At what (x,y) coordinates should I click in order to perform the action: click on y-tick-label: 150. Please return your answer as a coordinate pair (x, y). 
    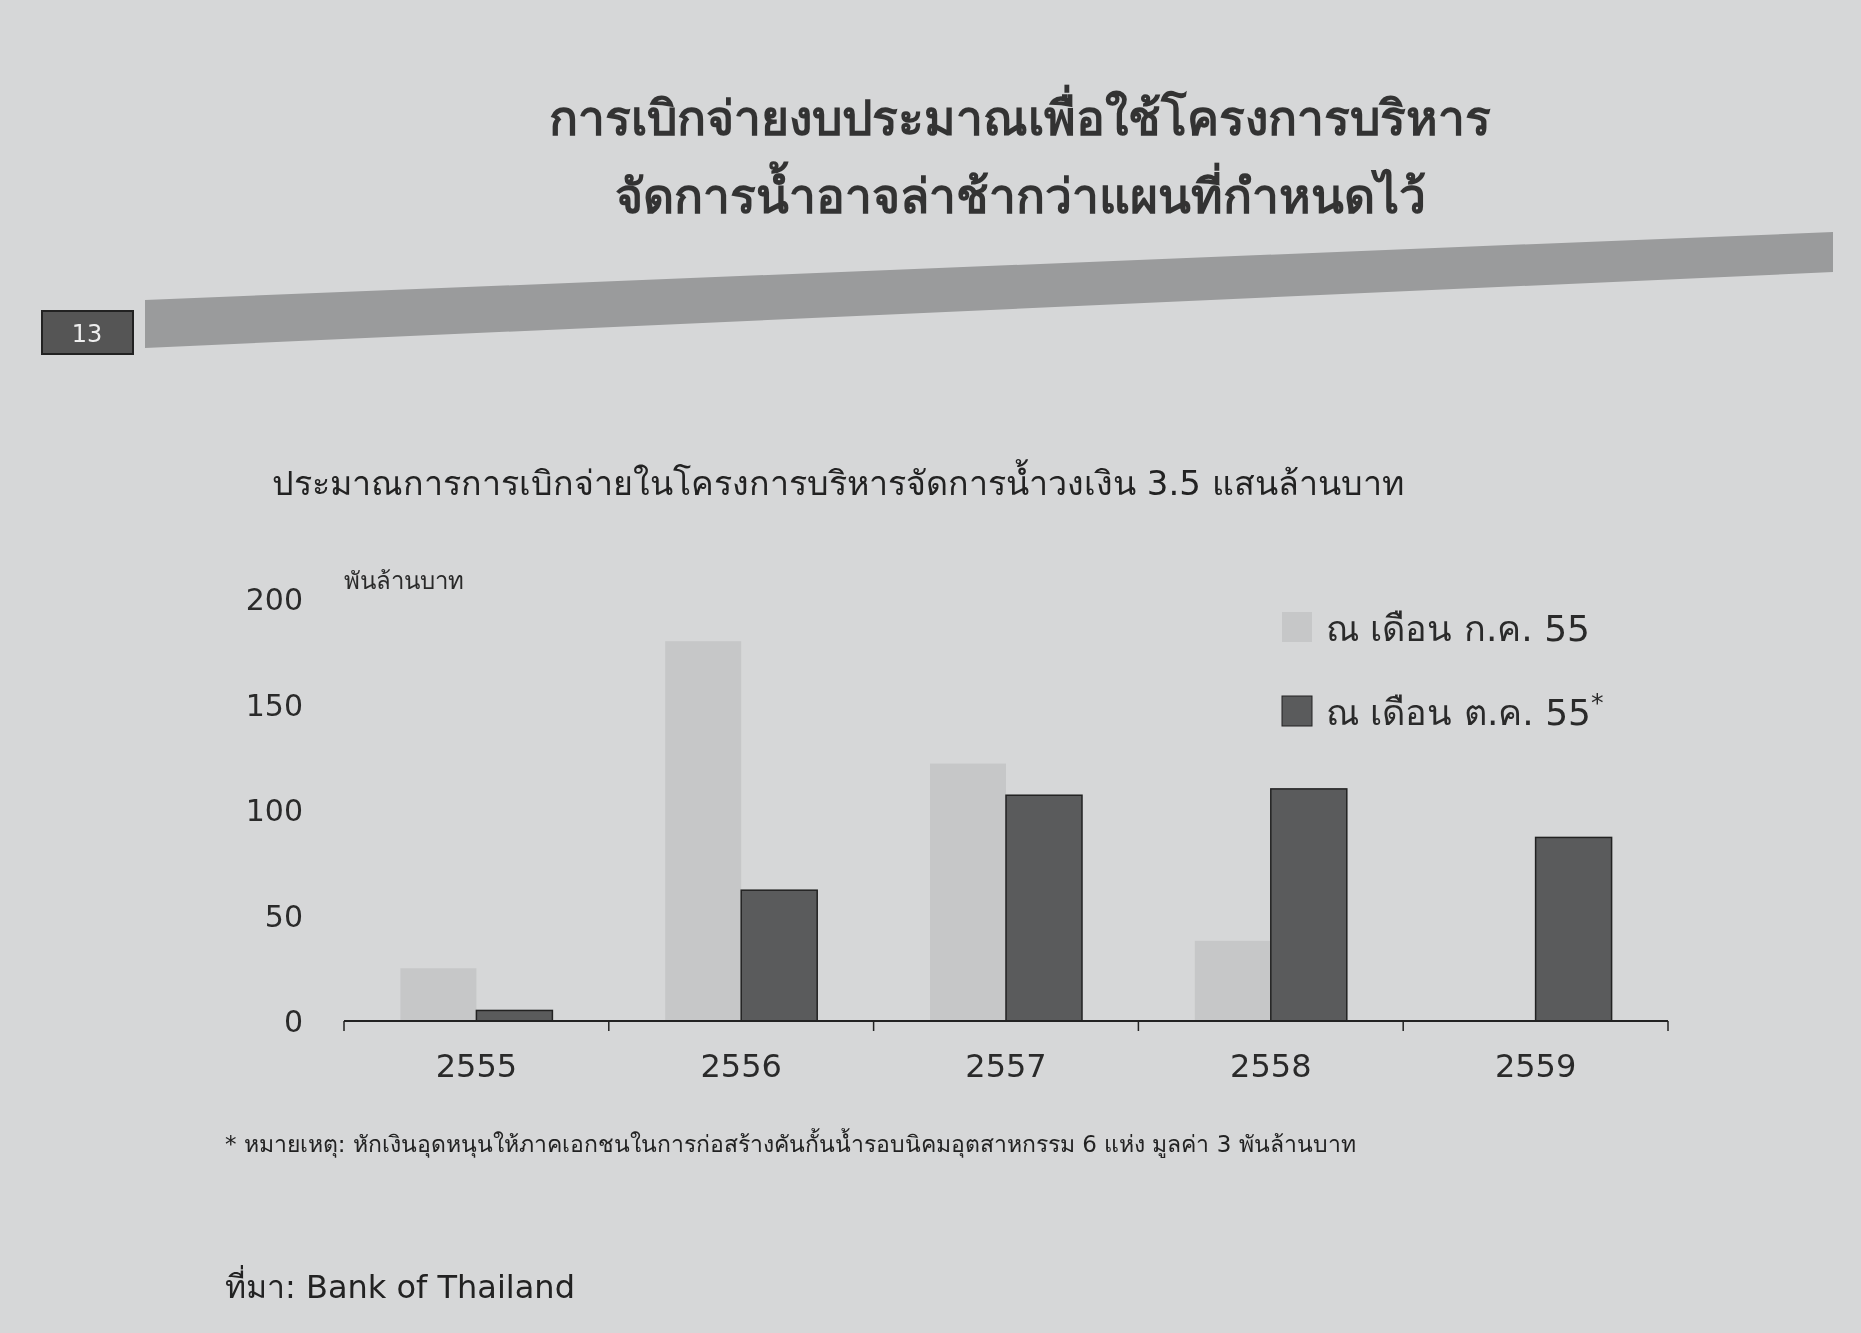
    Looking at the image, I should click on (274, 705).